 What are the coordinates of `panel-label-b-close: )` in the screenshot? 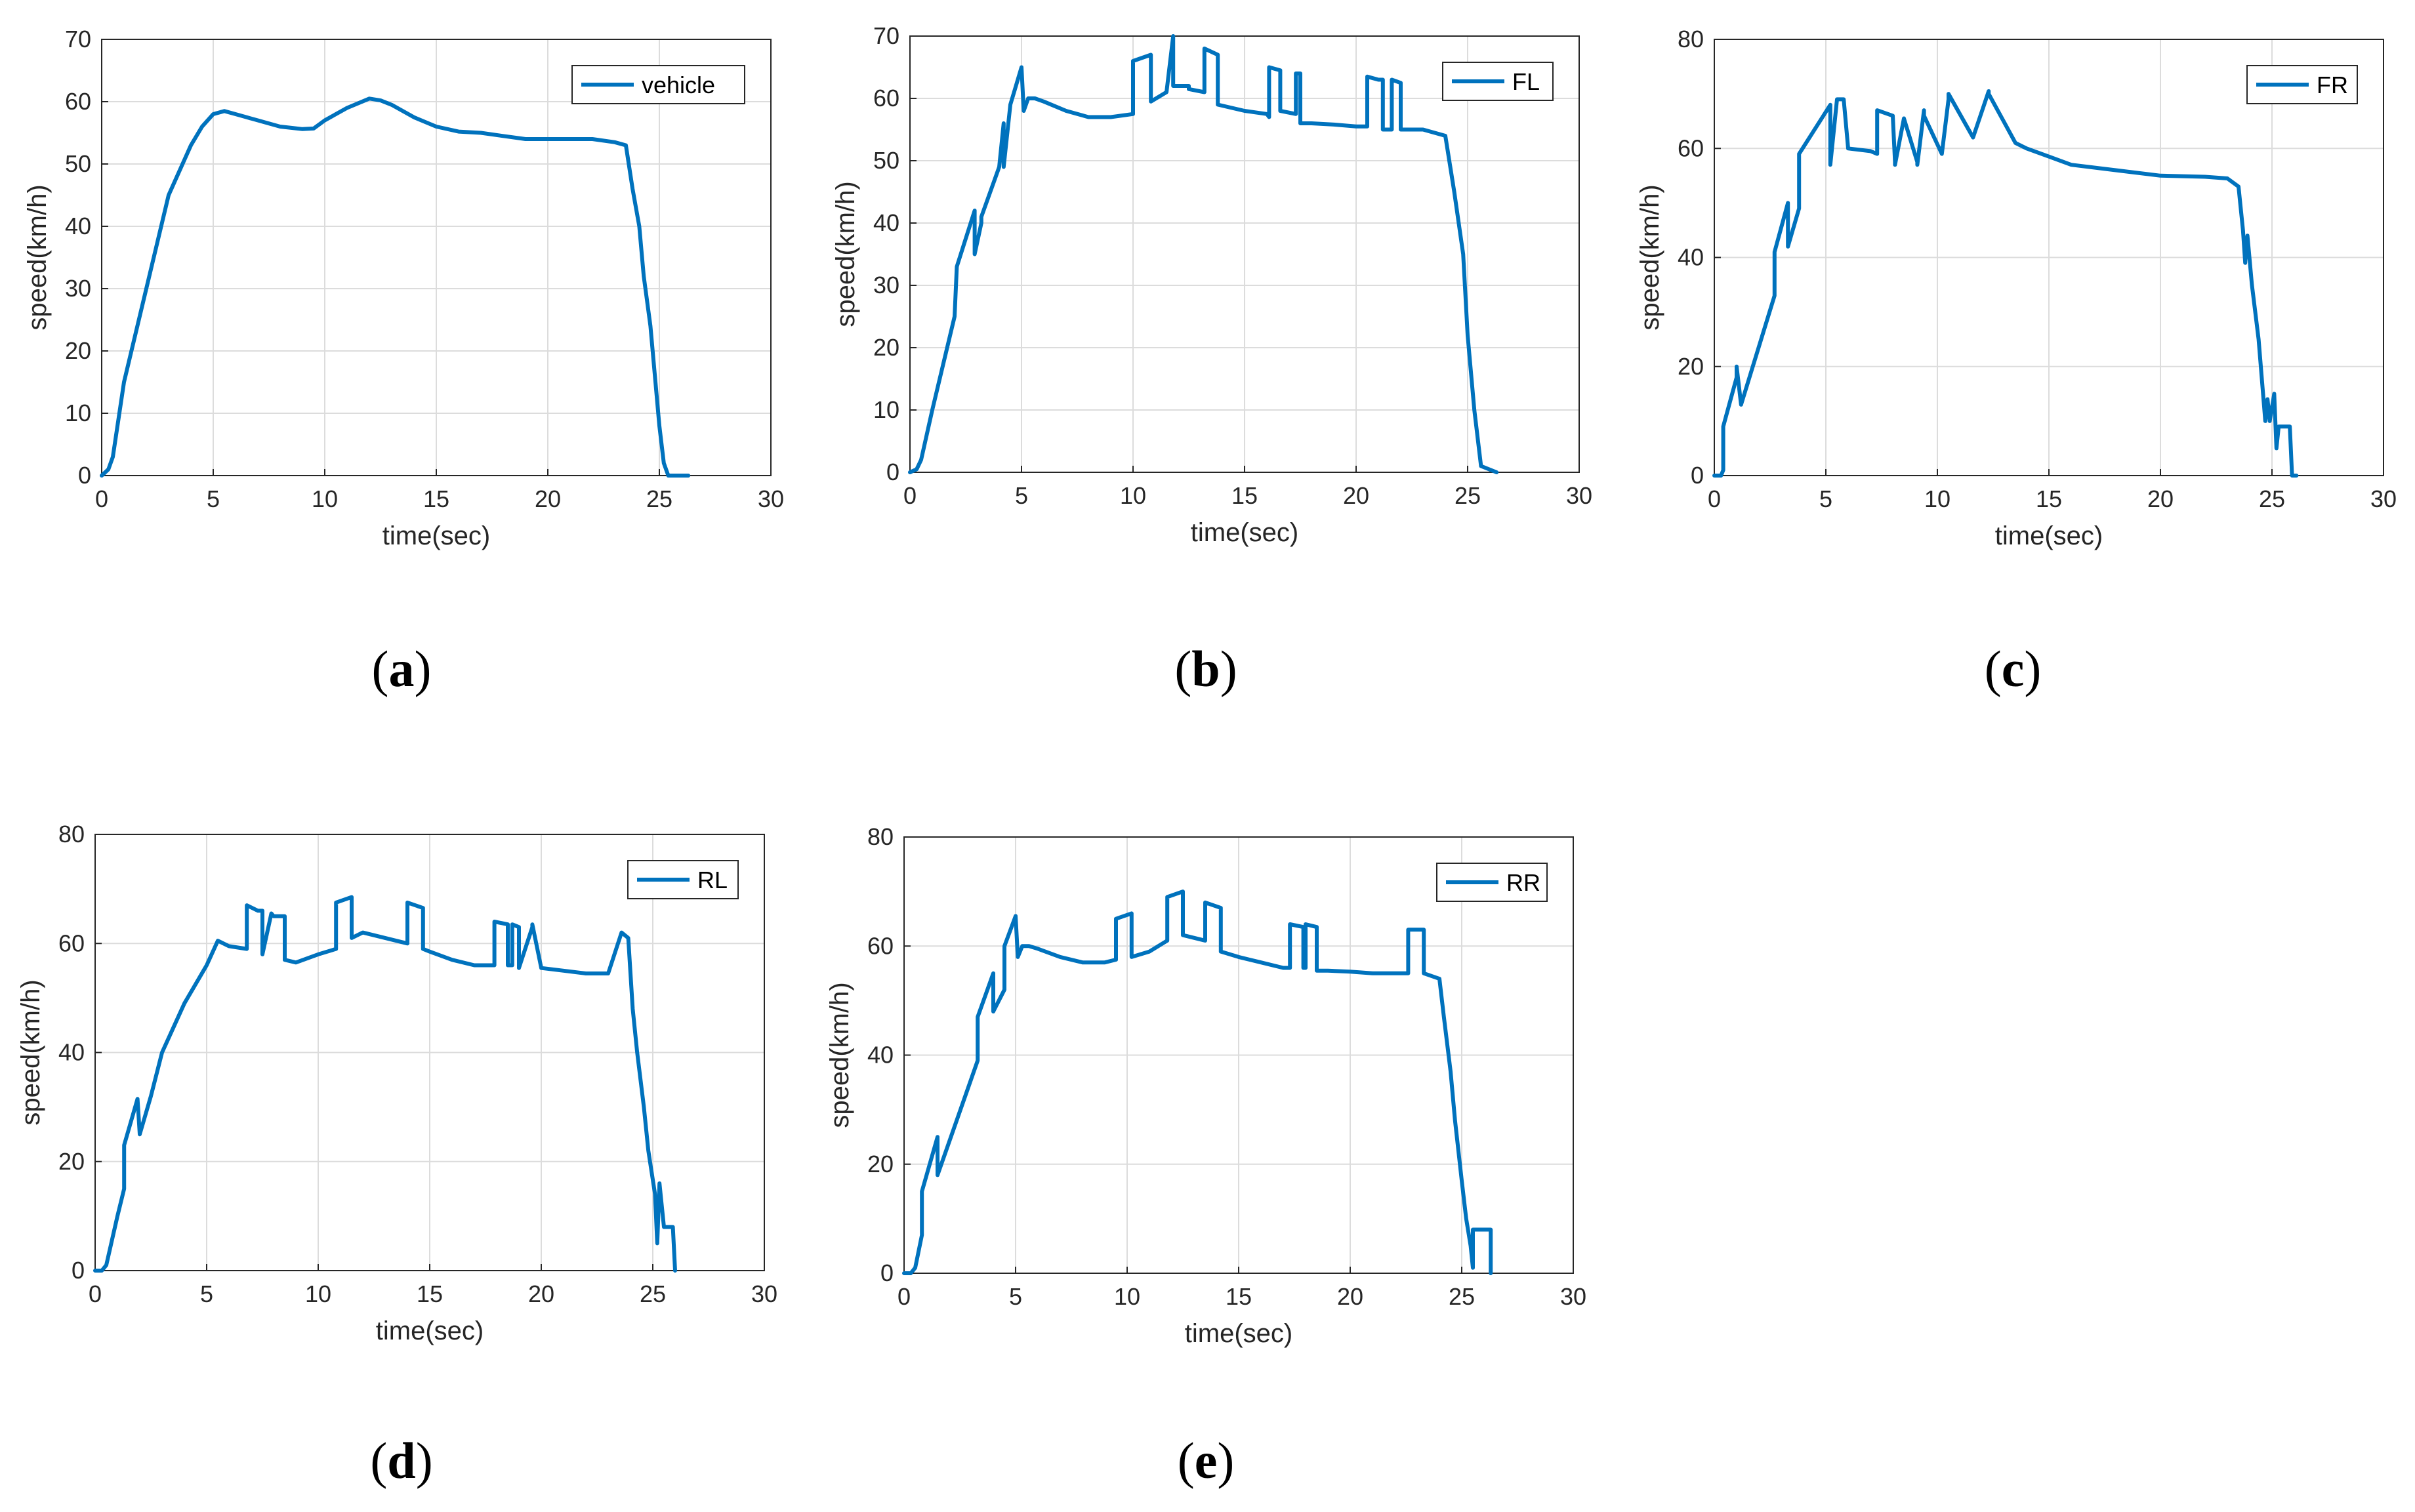 It's located at (1228, 668).